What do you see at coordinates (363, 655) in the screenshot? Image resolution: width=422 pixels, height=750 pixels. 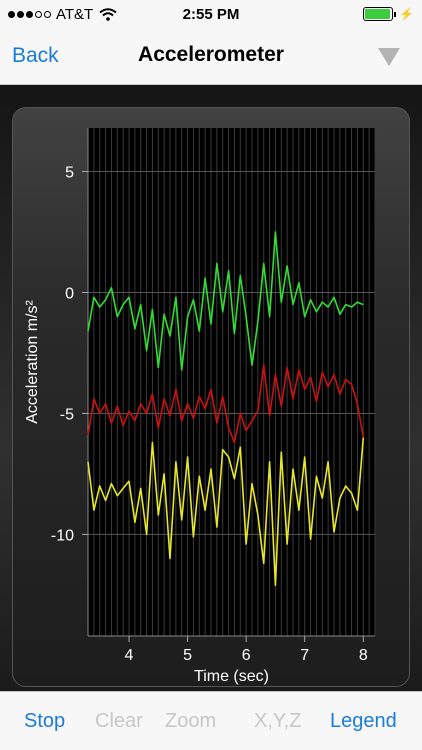 I see `x-tick-label: 8` at bounding box center [363, 655].